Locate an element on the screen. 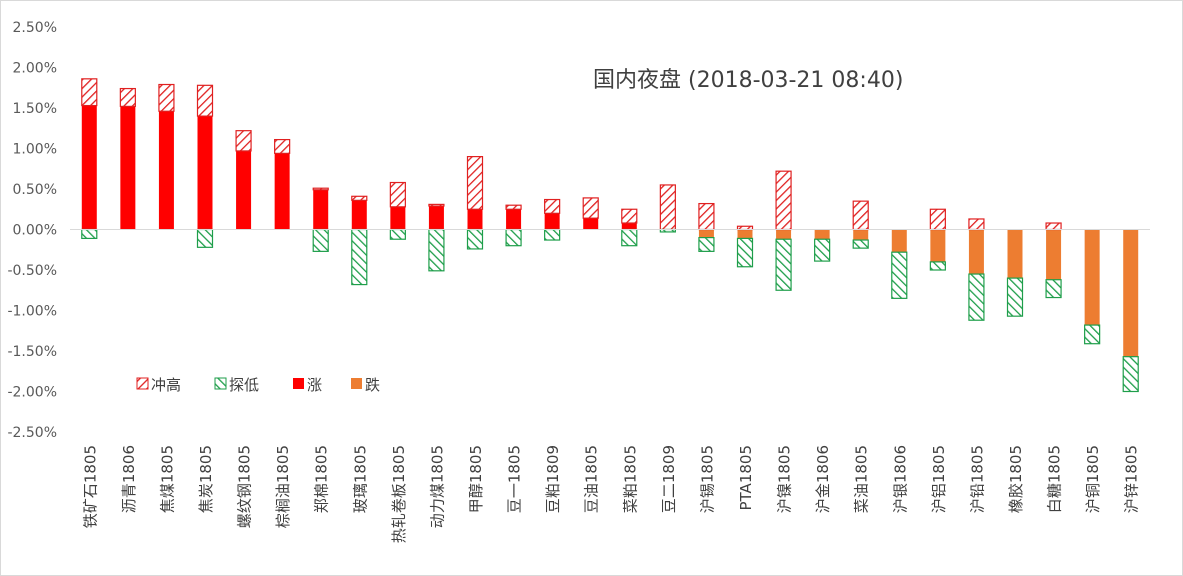  x-tick-label: 甲醇1805 is located at coordinates (476, 479).